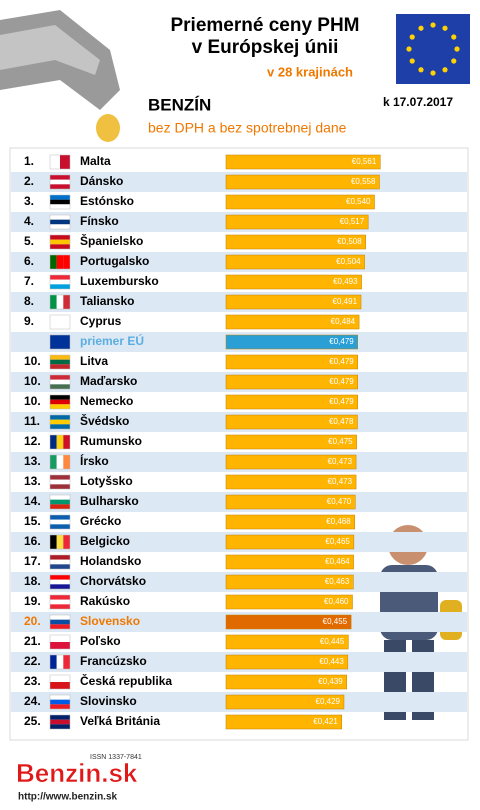  I want to click on value-label: €0,493, so click(345, 281).